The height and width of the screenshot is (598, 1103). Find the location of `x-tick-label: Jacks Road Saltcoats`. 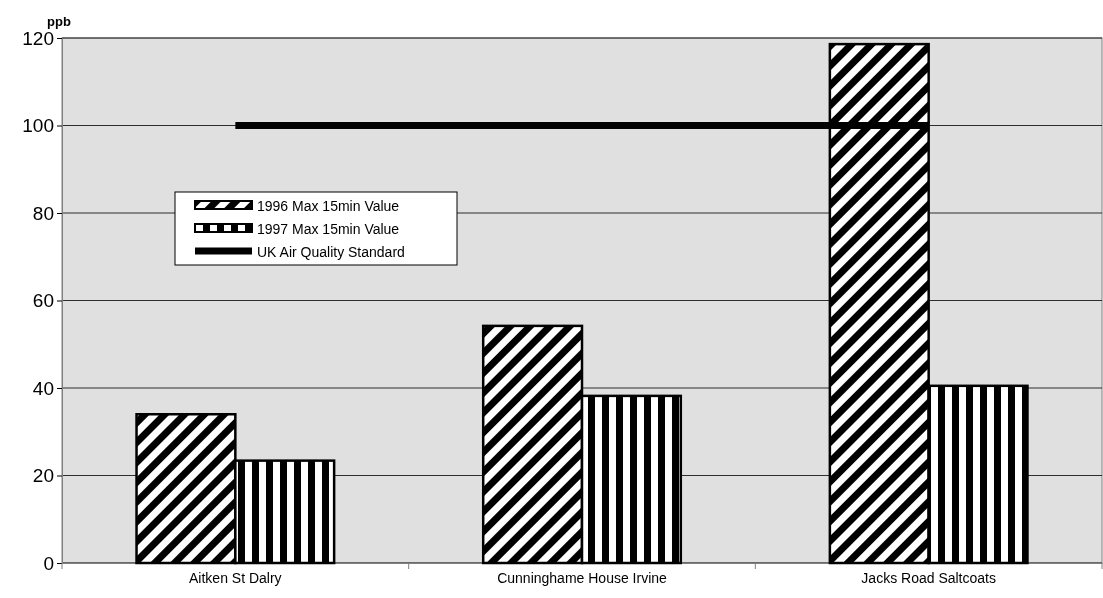

x-tick-label: Jacks Road Saltcoats is located at coordinates (928, 577).